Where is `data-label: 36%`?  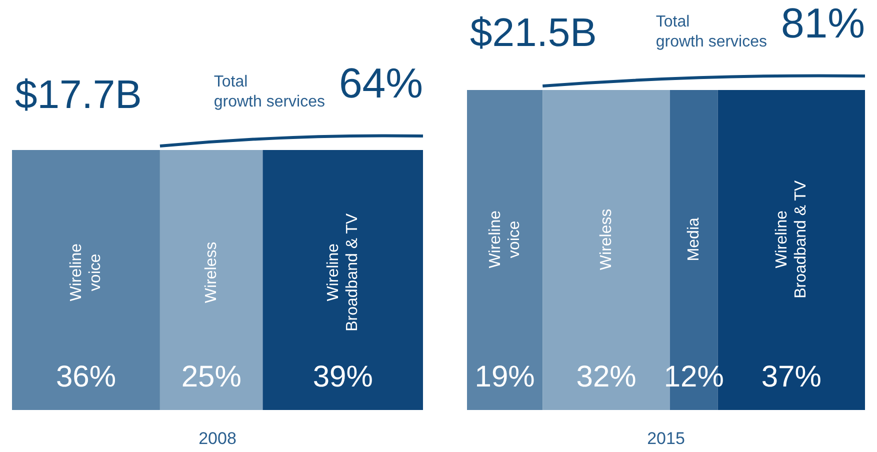
data-label: 36% is located at coordinates (86, 377).